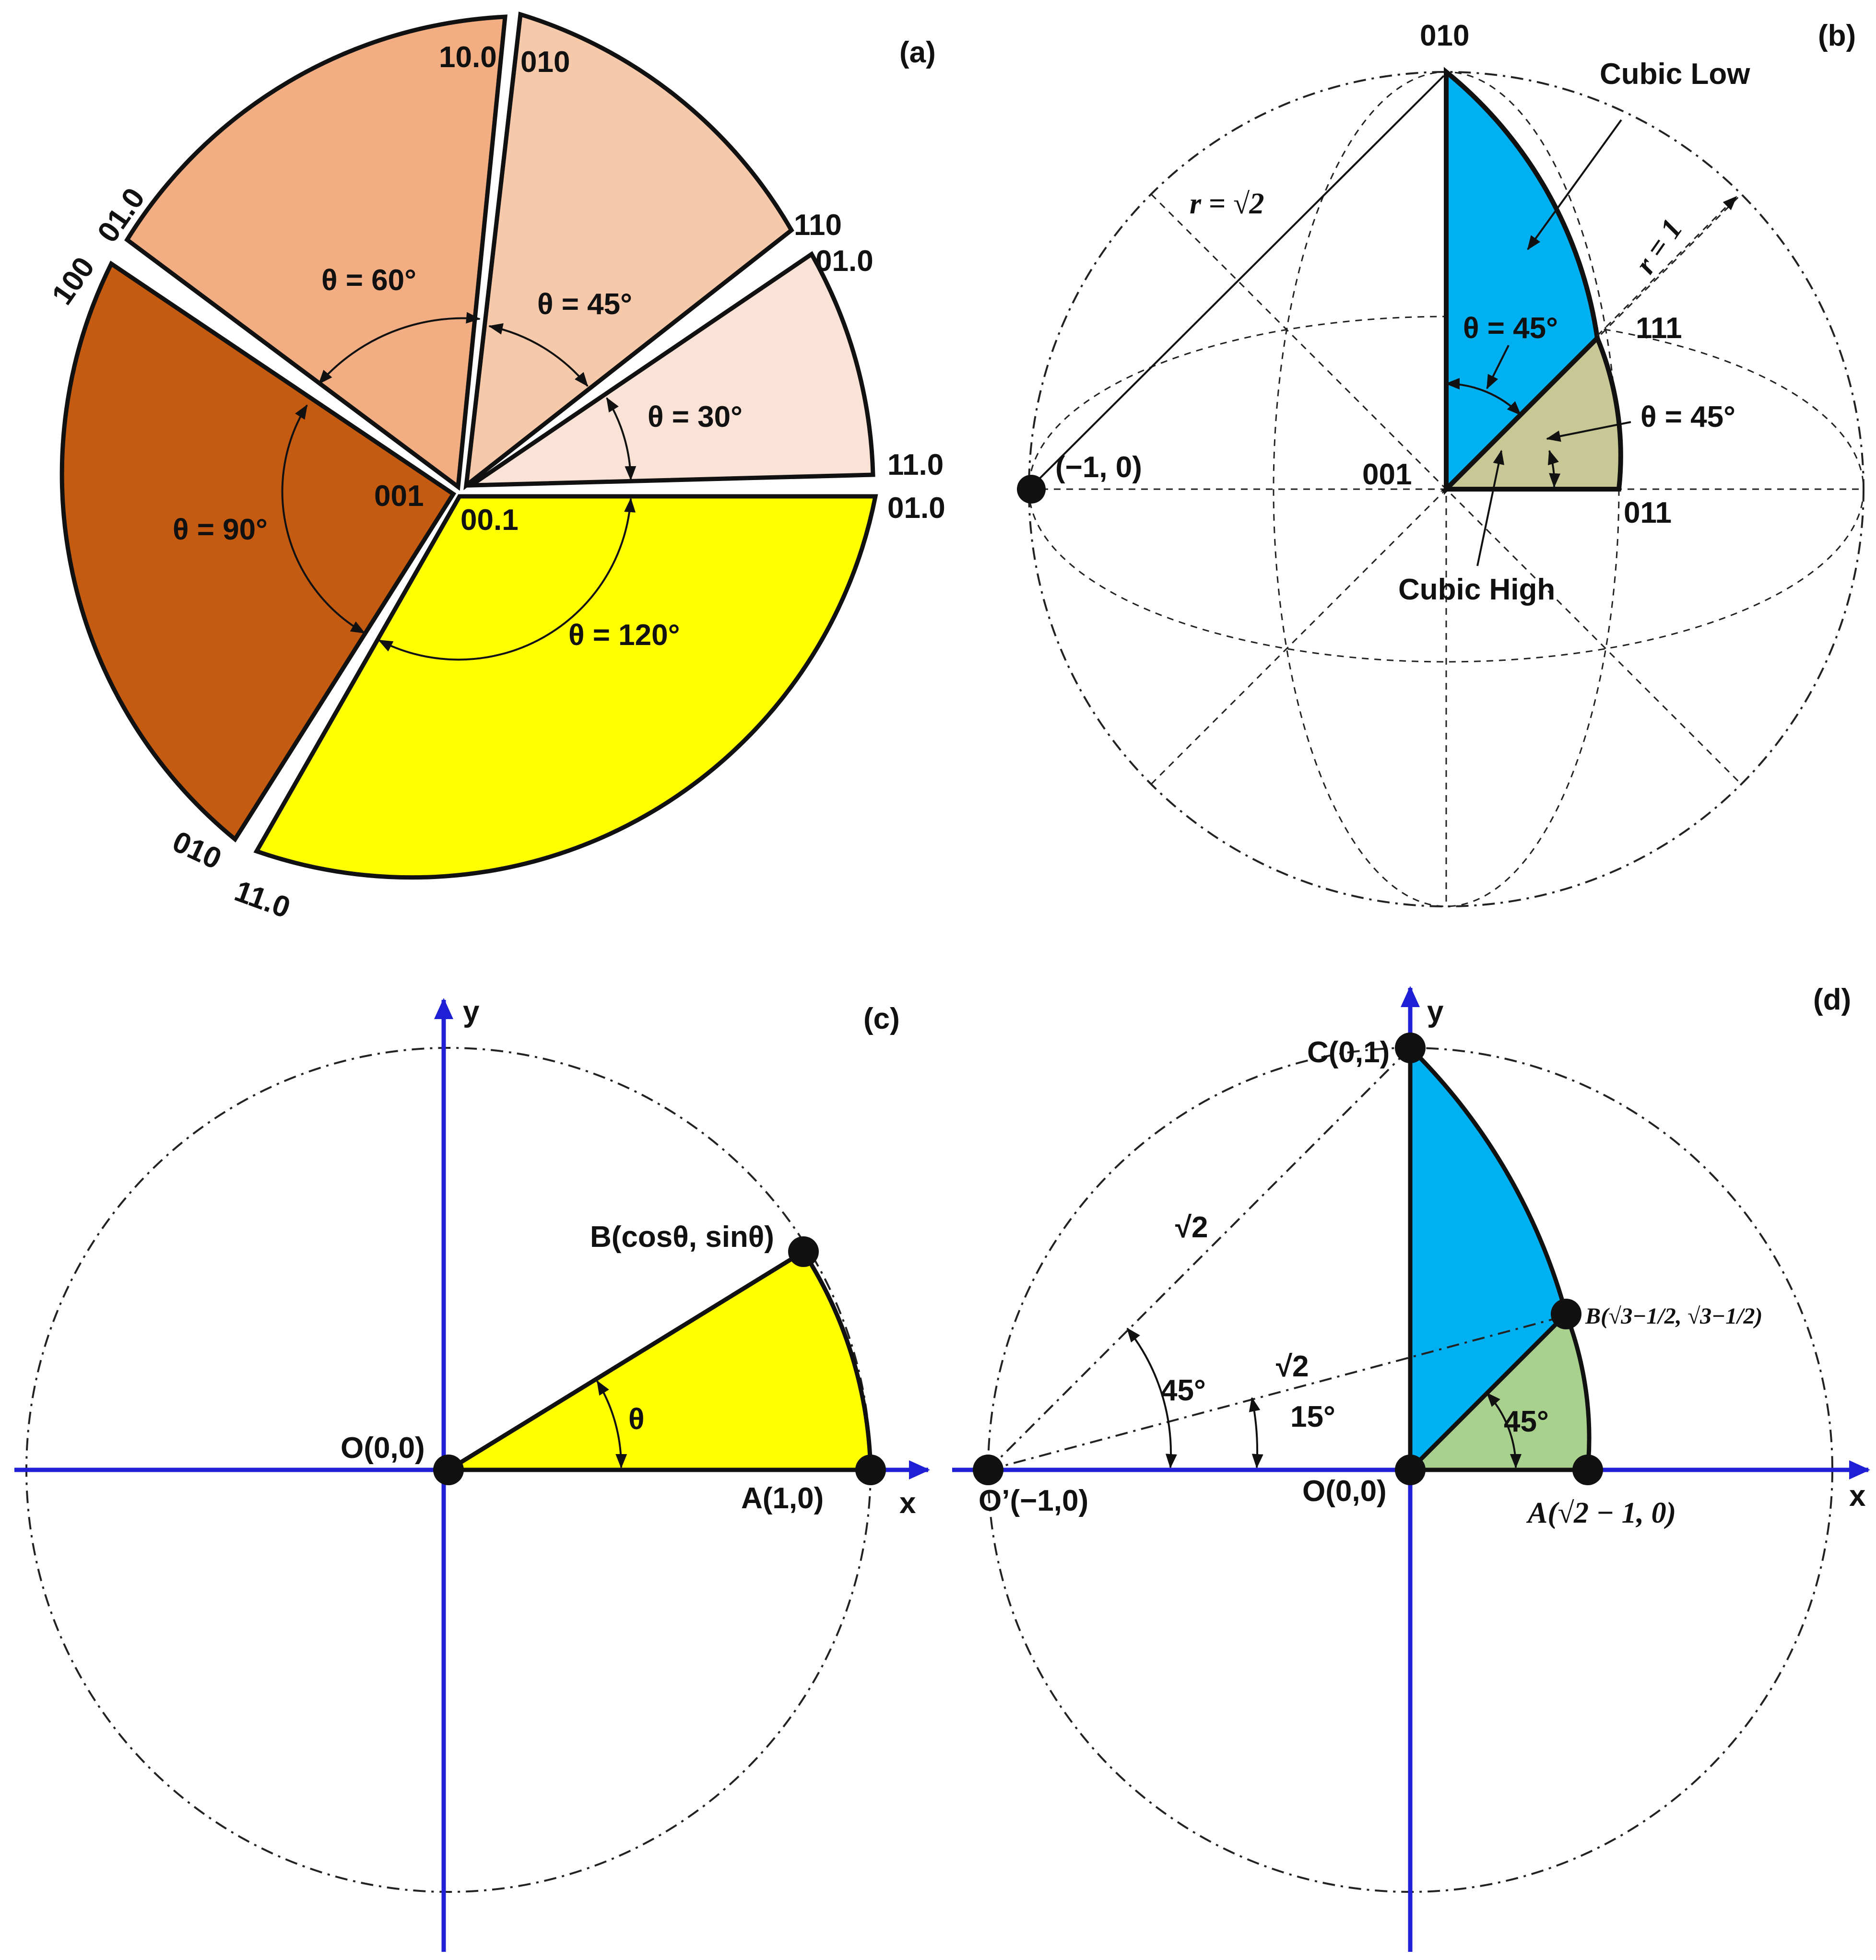 This screenshot has width=1876, height=1960. I want to click on panel-d-tag: (d), so click(1832, 999).